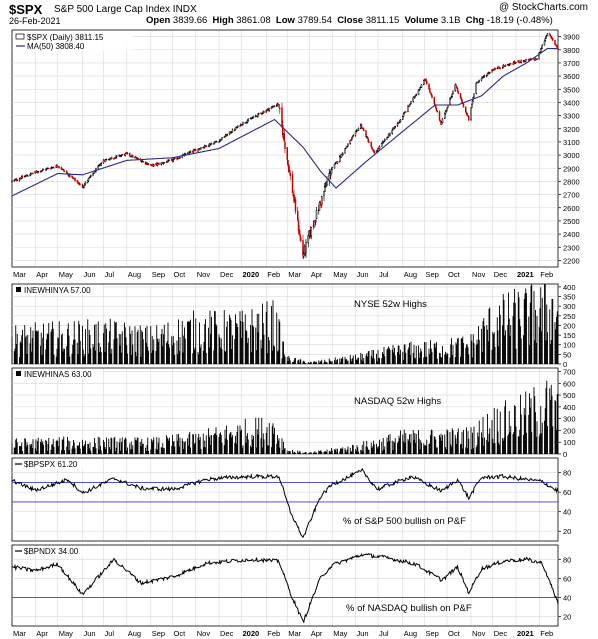 The width and height of the screenshot is (598, 639). I want to click on series-annotation: % of NASDAQ bullish on P&F, so click(409, 608).